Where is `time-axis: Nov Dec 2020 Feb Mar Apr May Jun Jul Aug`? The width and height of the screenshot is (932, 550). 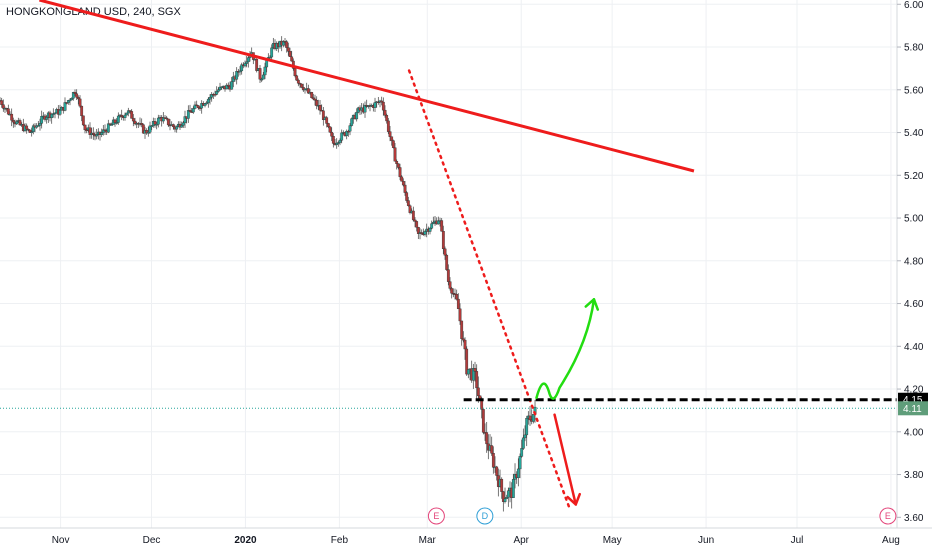
time-axis: Nov Dec 2020 Feb Mar Apr May Jun Jul Aug is located at coordinates (476, 540).